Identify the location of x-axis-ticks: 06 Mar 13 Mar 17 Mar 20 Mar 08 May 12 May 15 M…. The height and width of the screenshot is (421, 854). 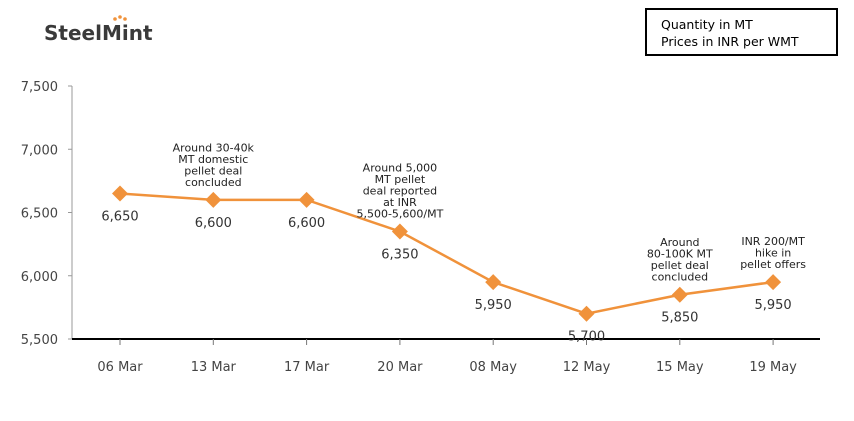
(447, 357).